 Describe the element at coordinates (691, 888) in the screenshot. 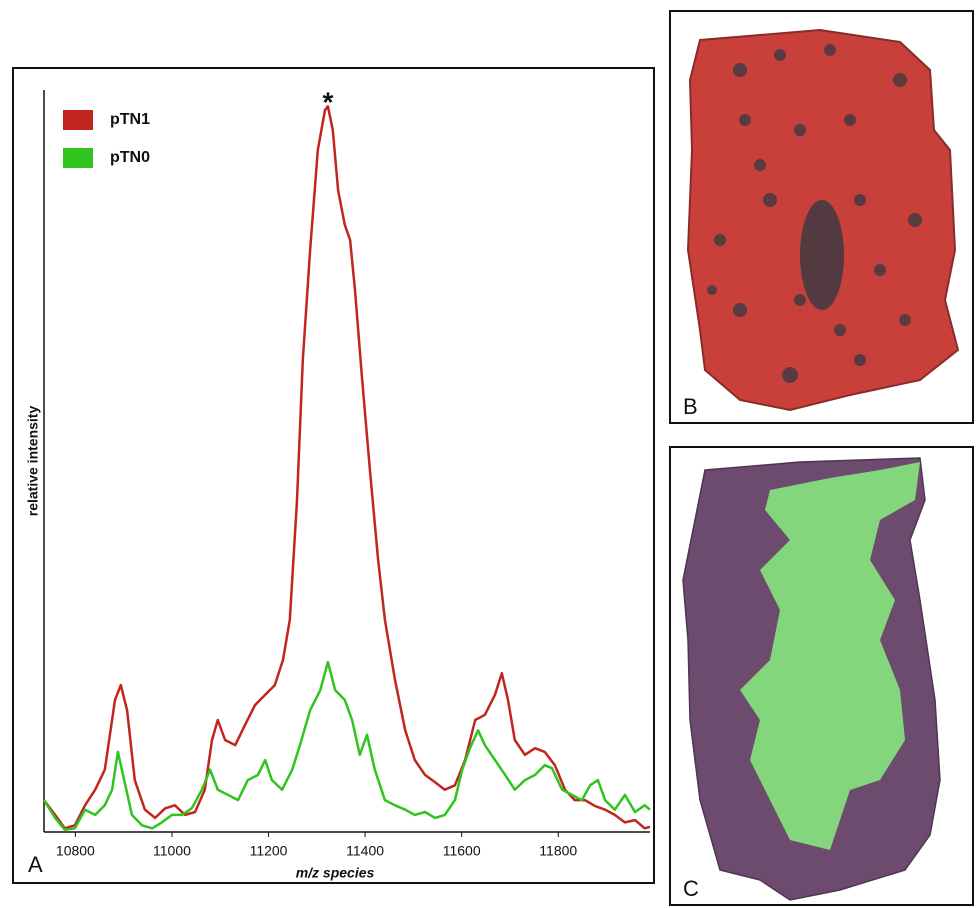

I see `panel-label: C` at that location.